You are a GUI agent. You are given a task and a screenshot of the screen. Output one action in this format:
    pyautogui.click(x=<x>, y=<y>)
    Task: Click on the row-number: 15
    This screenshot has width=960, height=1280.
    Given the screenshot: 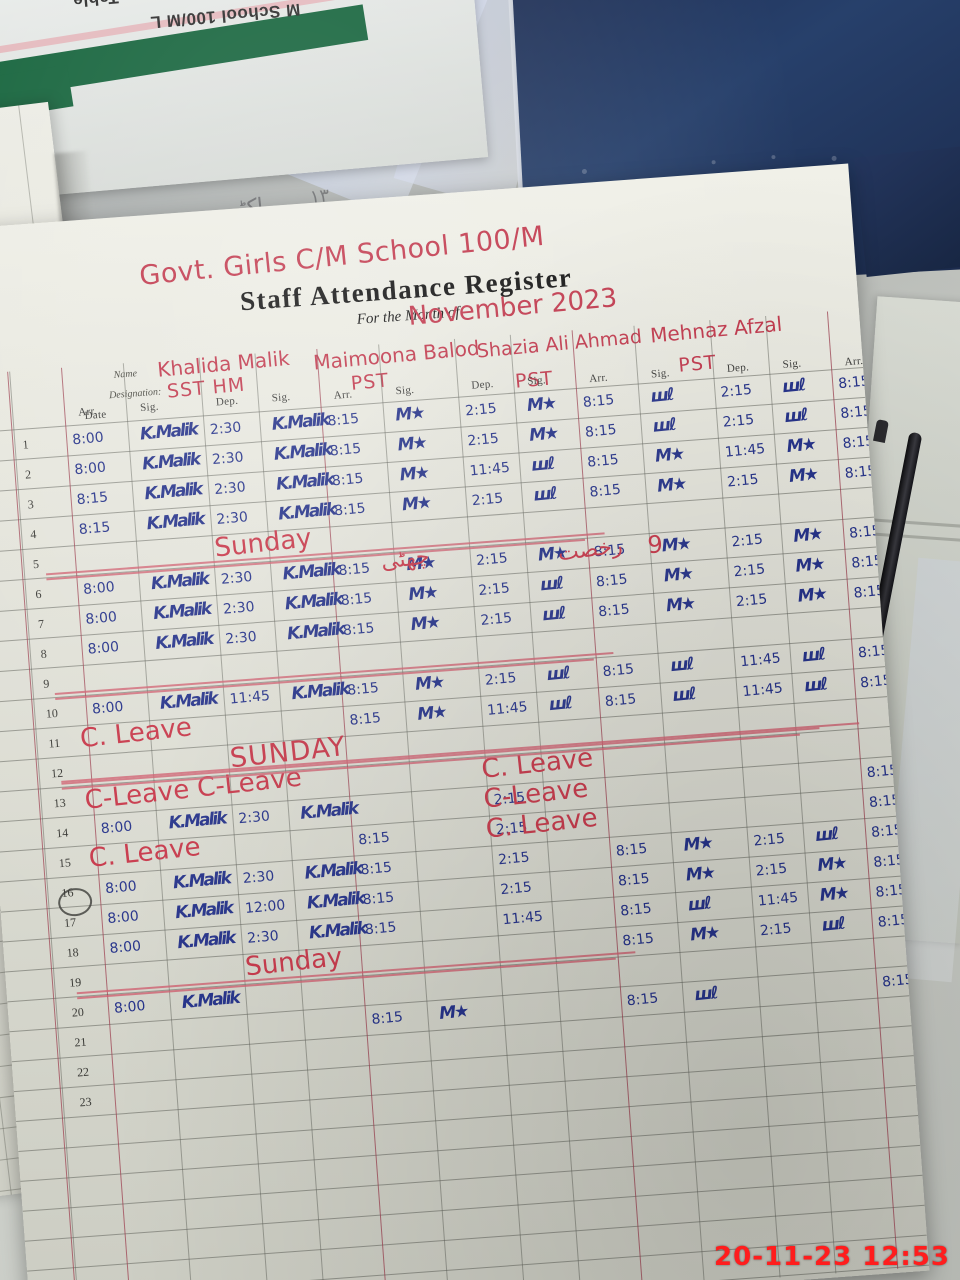 What is the action you would take?
    pyautogui.click(x=65, y=863)
    